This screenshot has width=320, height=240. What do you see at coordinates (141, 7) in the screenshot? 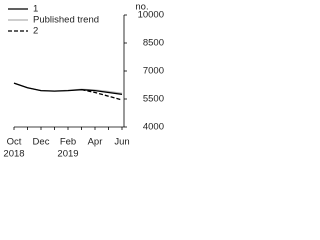
I see `y-axis-label: no.` at bounding box center [141, 7].